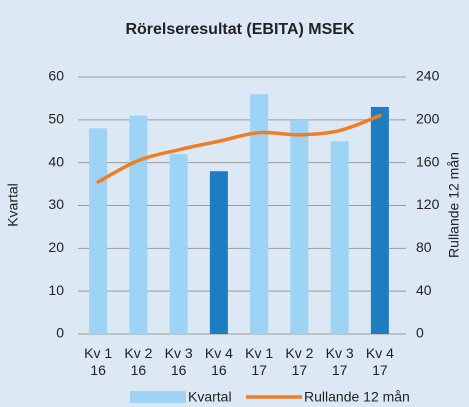  I want to click on y2-tick-label: 200, so click(428, 119).